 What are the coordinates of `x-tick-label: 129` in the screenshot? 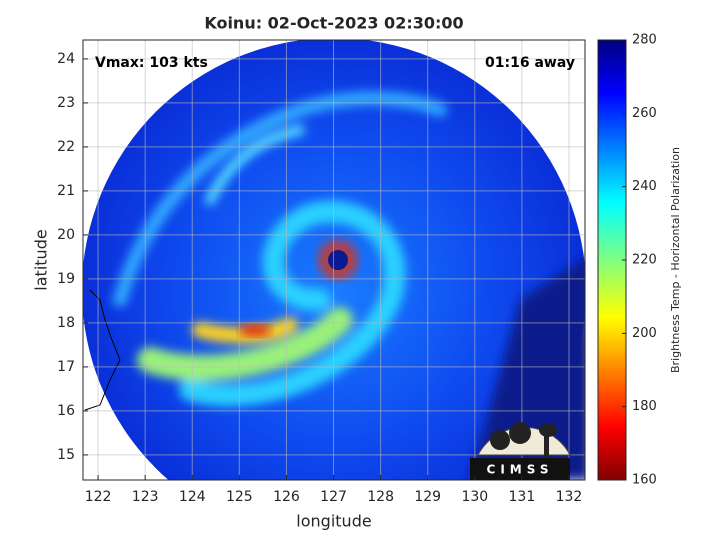 It's located at (427, 497).